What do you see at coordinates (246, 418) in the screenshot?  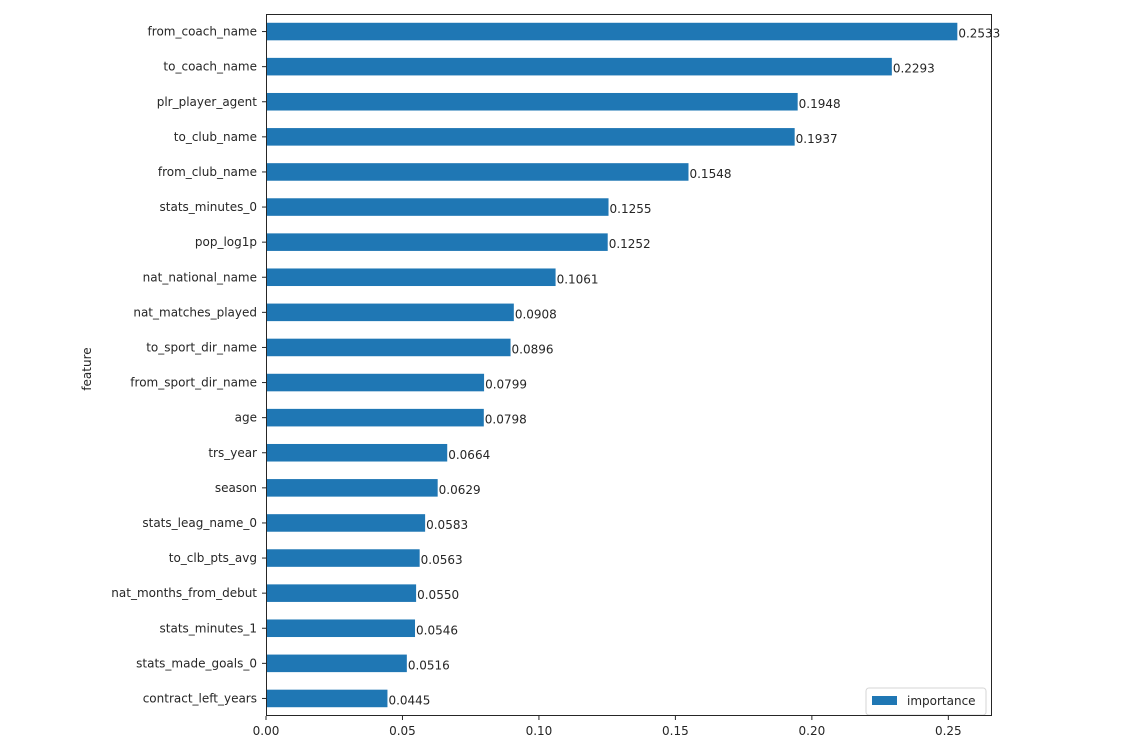 I see `y-tick-label: age` at bounding box center [246, 418].